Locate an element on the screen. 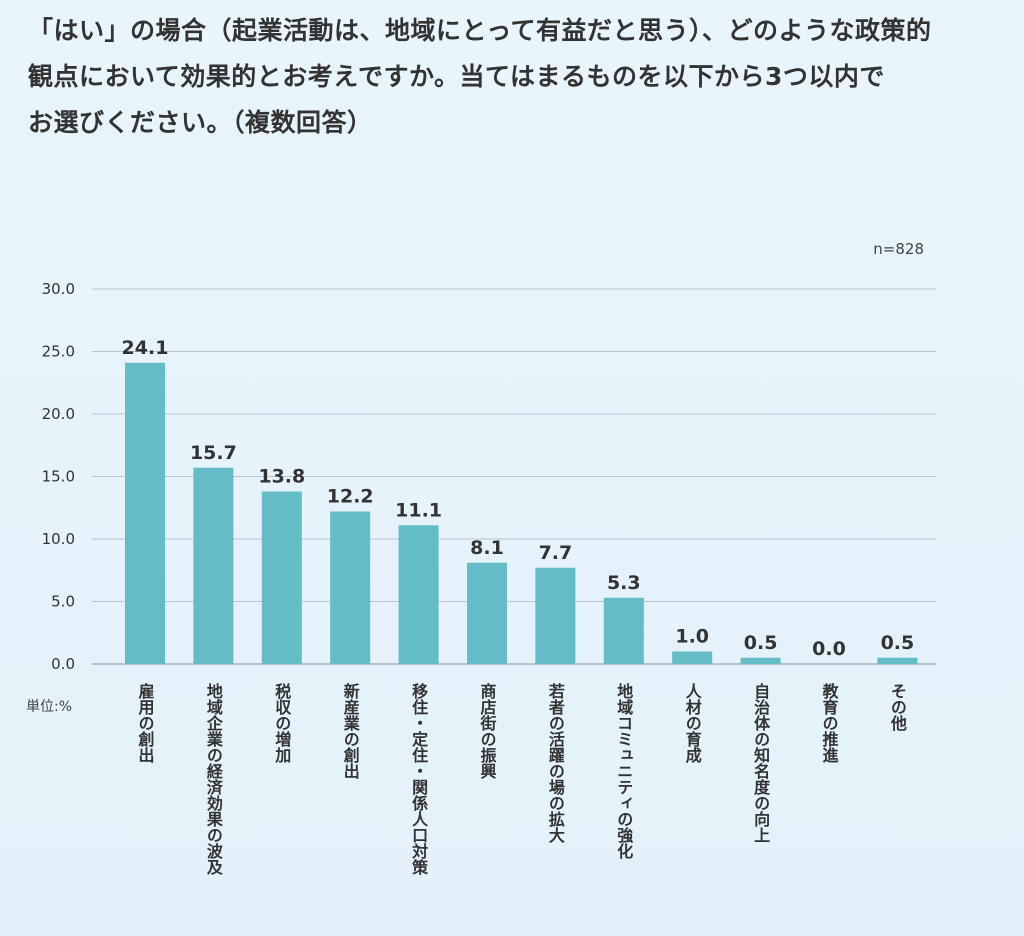 This screenshot has width=1024, height=936. y-tick-label: 30.0 is located at coordinates (58, 289).